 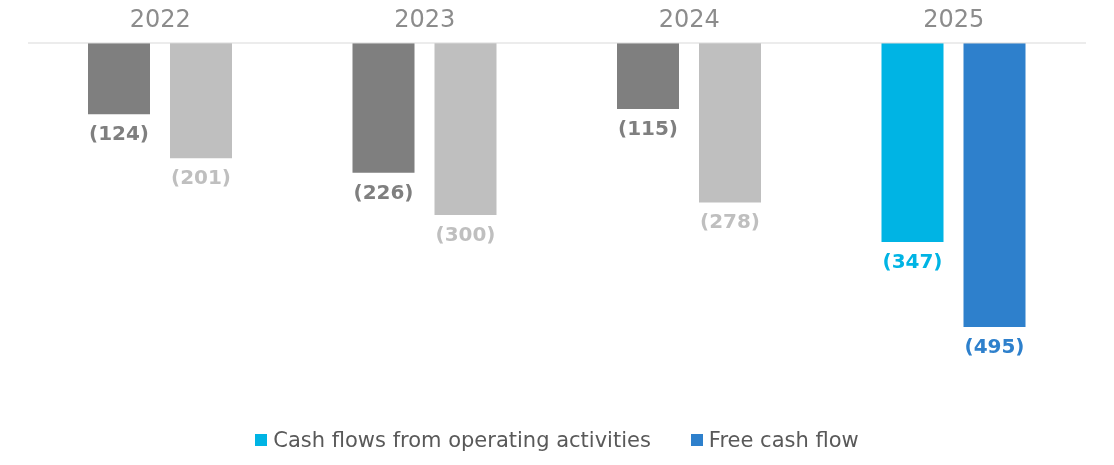 What do you see at coordinates (730, 221) in the screenshot?
I see `data-label: (278)` at bounding box center [730, 221].